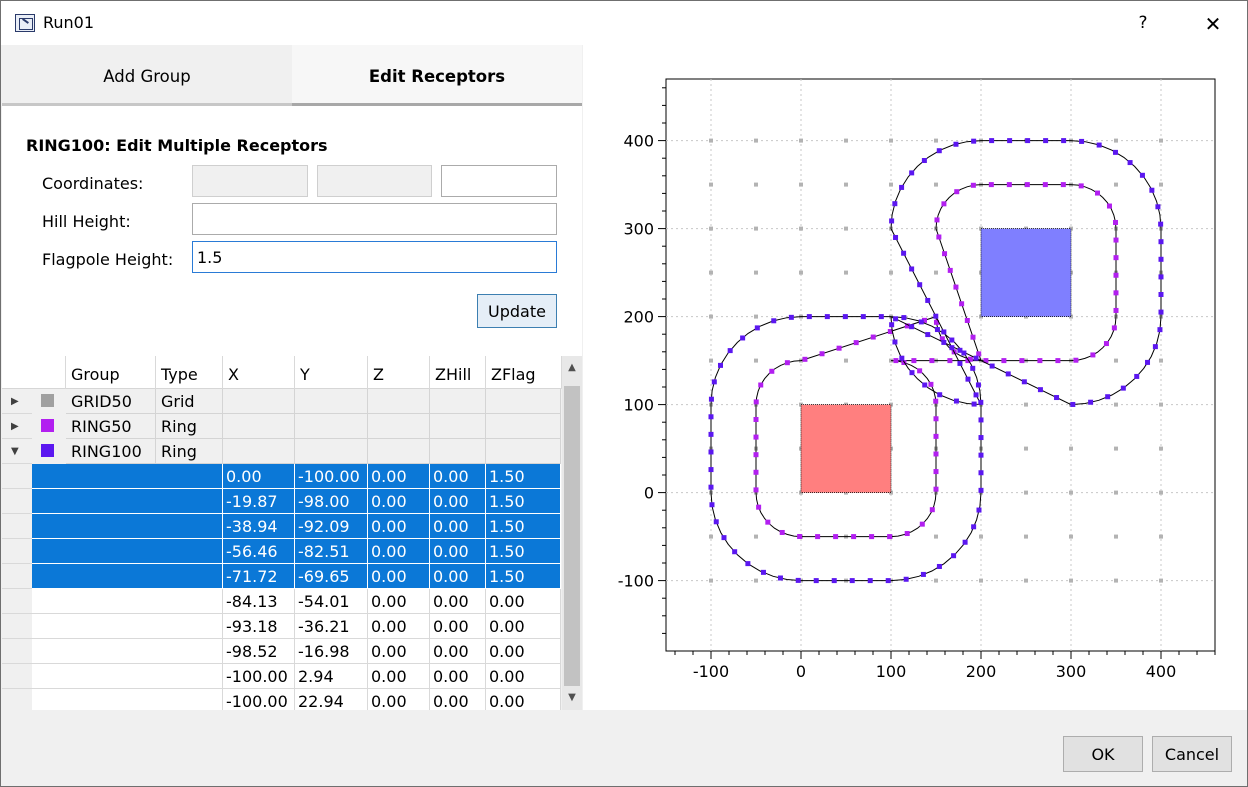 This screenshot has height=787, width=1248. I want to click on group-row-grid50: ▶ GRID50 Grid, so click(281, 401).